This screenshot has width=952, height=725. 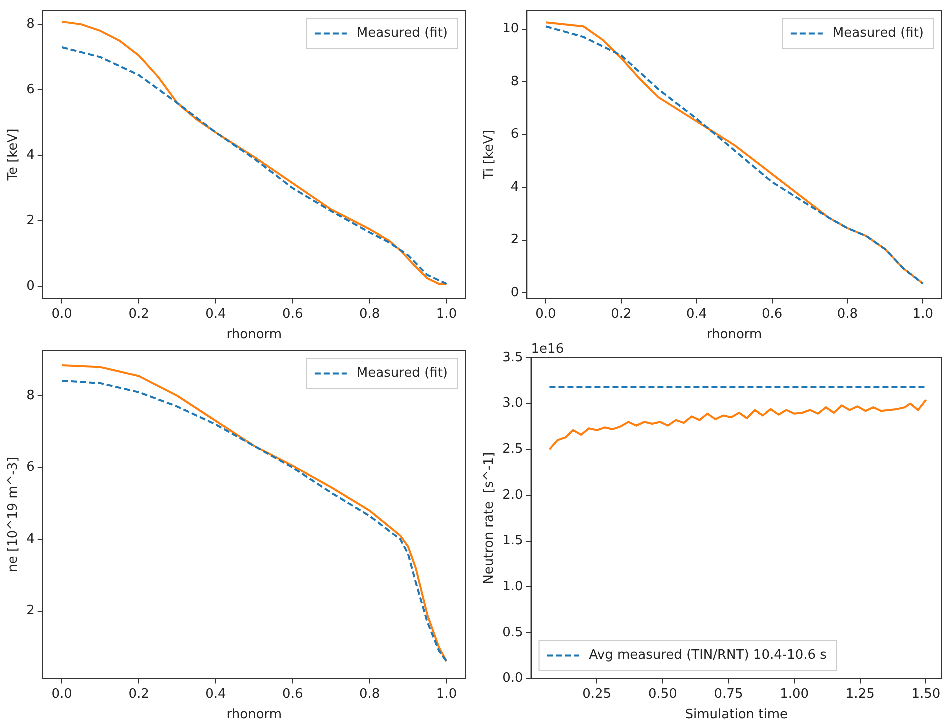 What do you see at coordinates (513, 632) in the screenshot?
I see `y-tick-label: 0.5` at bounding box center [513, 632].